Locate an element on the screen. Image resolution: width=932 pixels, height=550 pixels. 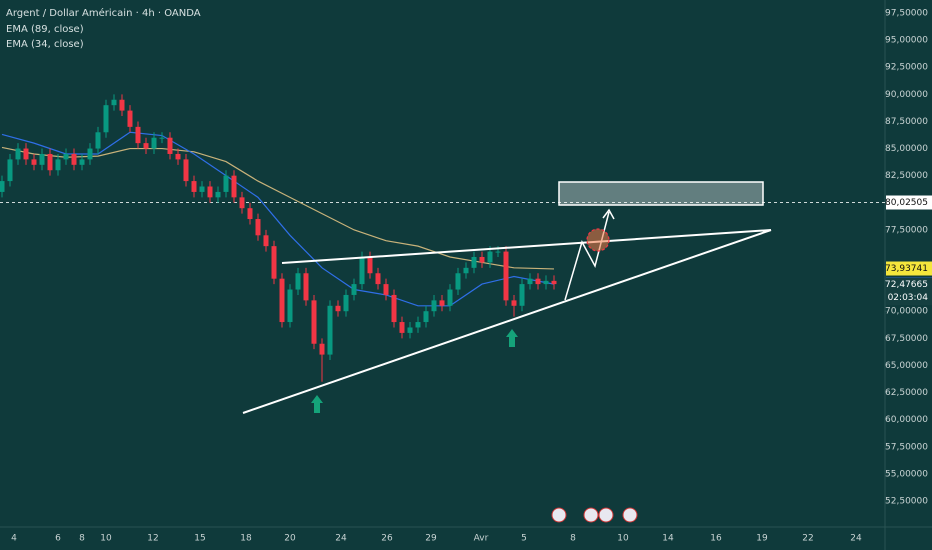
resistance-trendline is located at coordinates (526, 246).